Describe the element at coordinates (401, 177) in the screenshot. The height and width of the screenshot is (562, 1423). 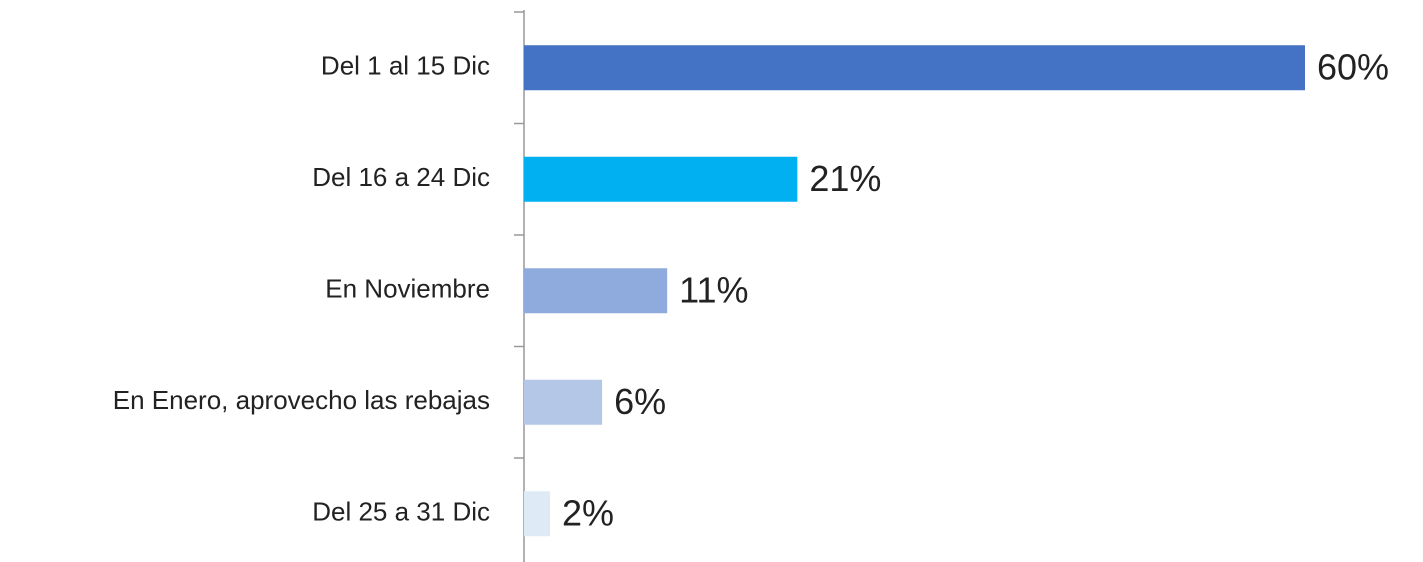
I see `category-label: Del 16 a 24 Dic` at that location.